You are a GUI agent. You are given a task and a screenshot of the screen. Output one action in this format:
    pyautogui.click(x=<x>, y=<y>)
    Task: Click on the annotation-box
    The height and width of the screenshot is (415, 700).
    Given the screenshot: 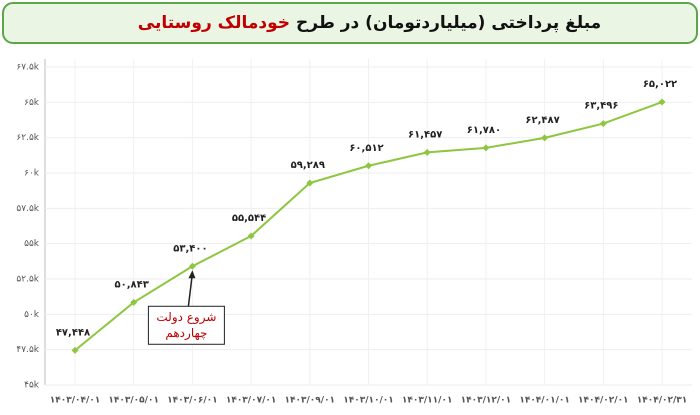 What is the action you would take?
    pyautogui.click(x=186, y=325)
    